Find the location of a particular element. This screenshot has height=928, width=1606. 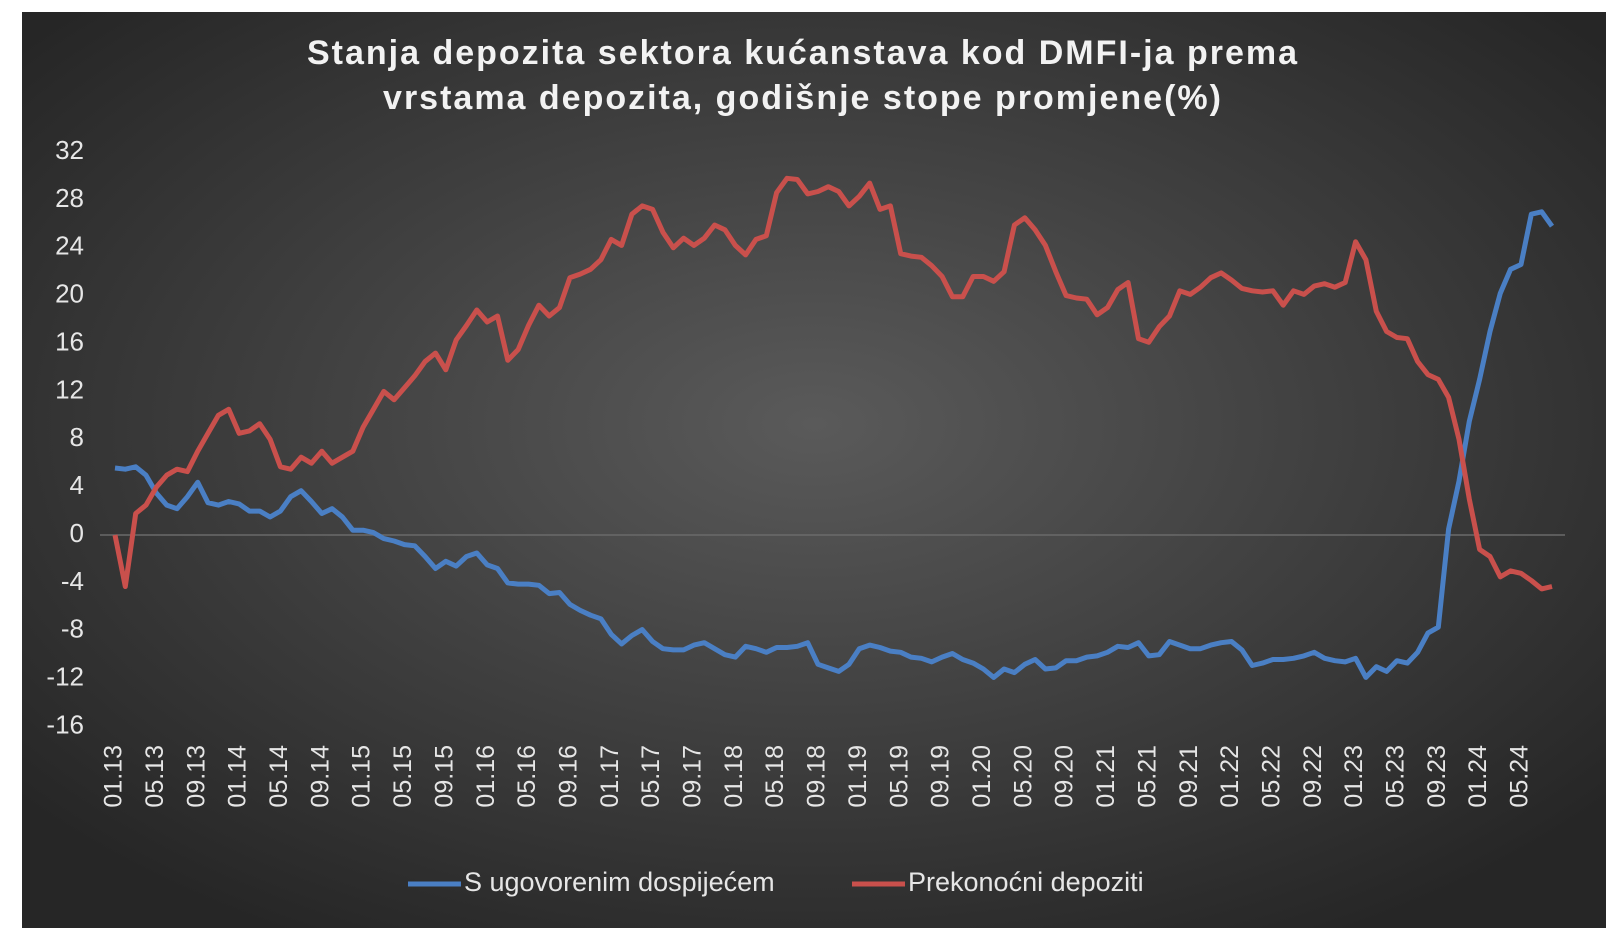

x-tick-label: 01.19 is located at coordinates (858, 776).